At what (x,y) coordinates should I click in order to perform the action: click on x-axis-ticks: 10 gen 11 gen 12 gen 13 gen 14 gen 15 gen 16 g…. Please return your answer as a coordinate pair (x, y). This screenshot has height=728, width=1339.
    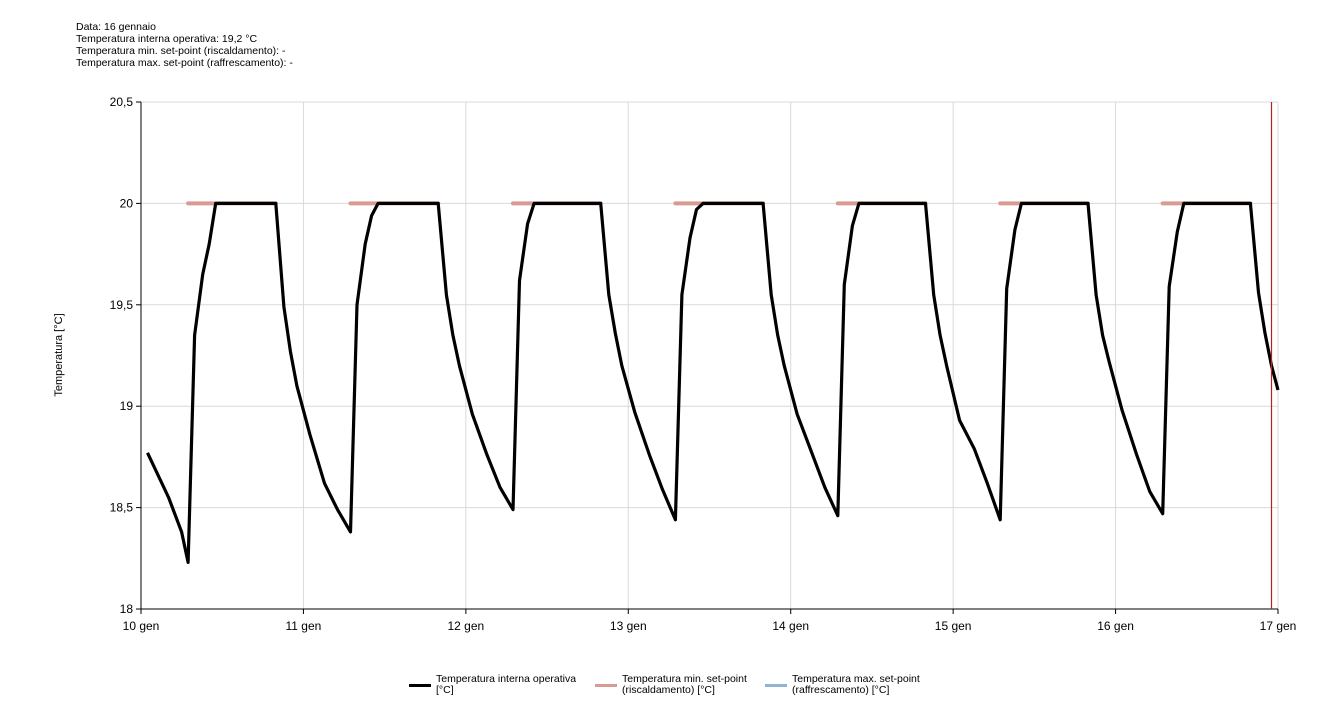
    Looking at the image, I should click on (710, 621).